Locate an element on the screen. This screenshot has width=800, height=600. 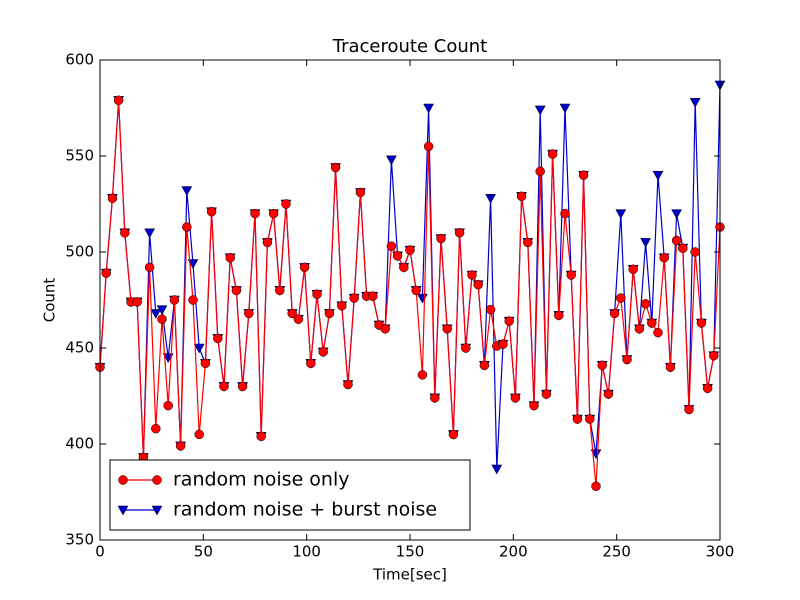
y-tick-label: 400 is located at coordinates (79, 444).